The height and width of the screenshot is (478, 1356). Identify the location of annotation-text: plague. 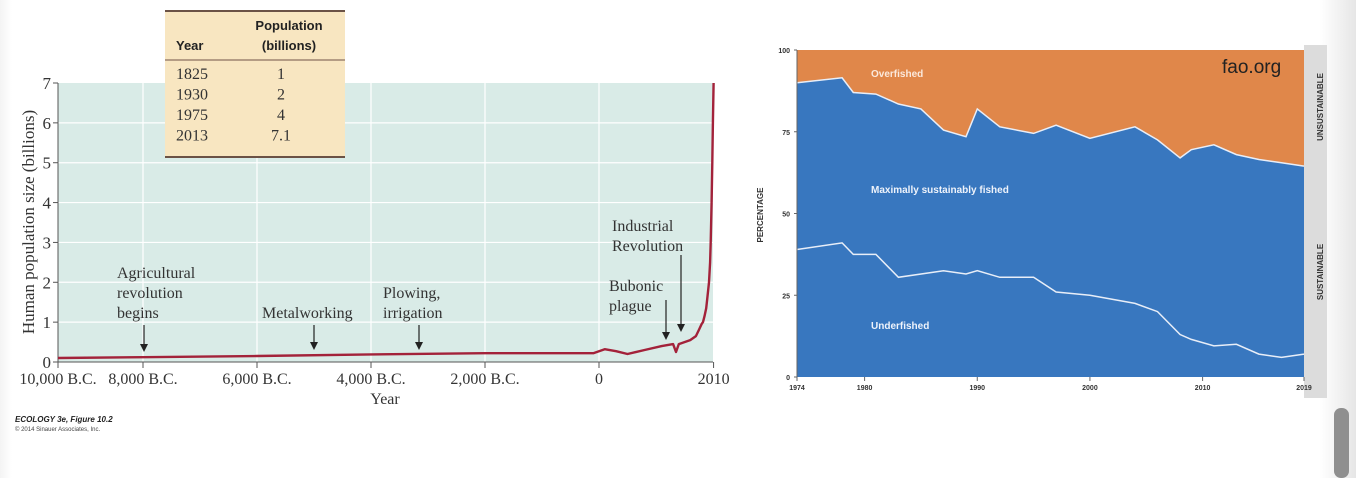
(630, 306).